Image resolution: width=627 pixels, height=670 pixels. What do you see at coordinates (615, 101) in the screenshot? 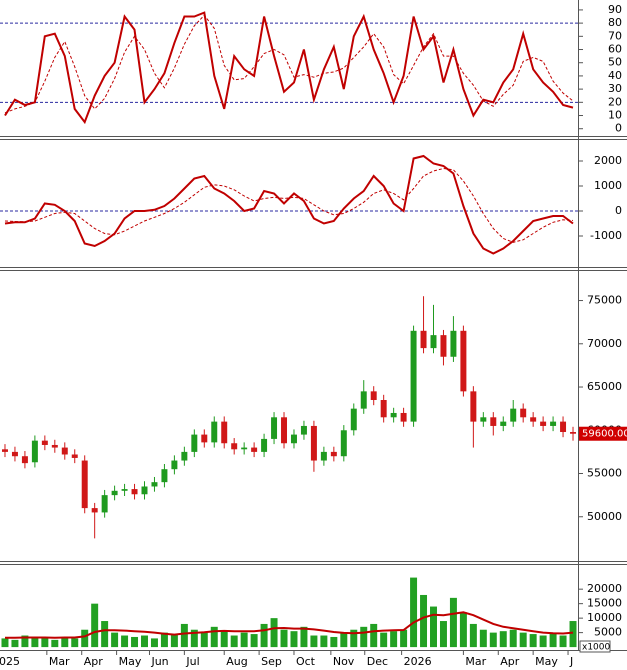
I see `y-tick-label: 20` at bounding box center [615, 101].